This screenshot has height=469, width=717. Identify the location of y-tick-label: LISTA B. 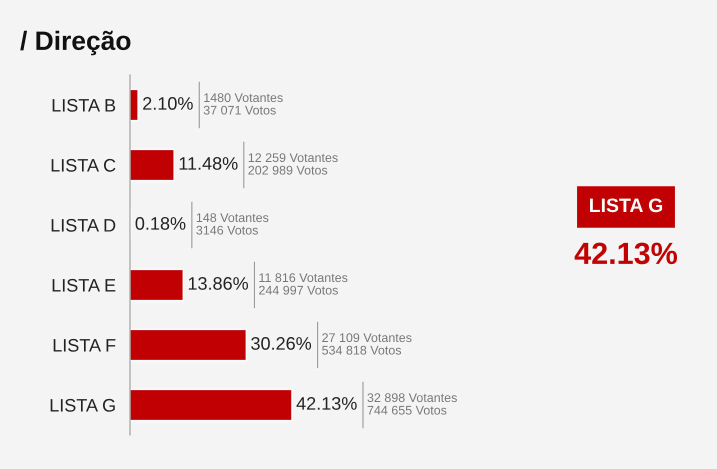
(84, 105).